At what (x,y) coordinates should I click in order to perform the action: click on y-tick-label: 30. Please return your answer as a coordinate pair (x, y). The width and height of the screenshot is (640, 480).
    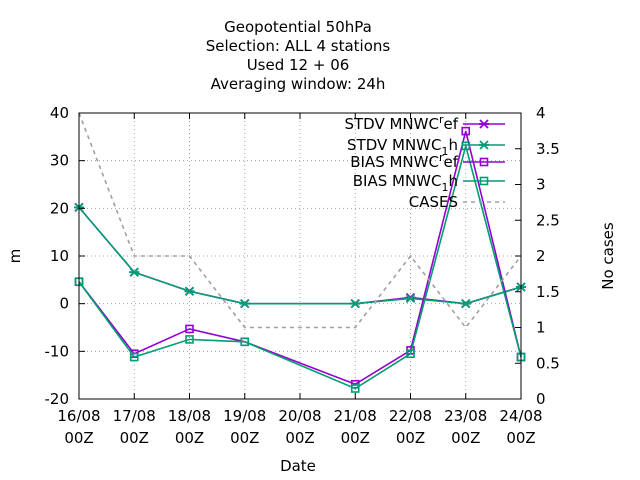
    Looking at the image, I should click on (59, 161).